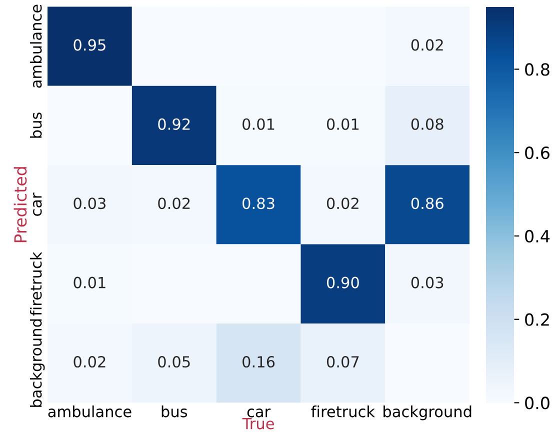  What do you see at coordinates (175, 412) in the screenshot?
I see `x-tick-label: bus` at bounding box center [175, 412].